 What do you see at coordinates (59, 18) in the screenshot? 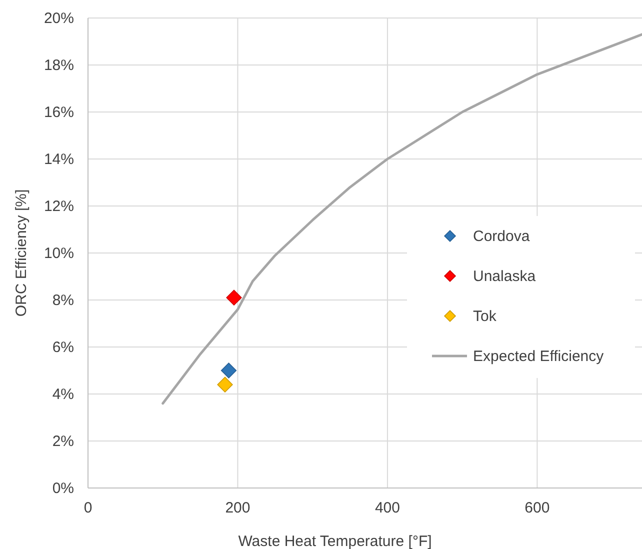
I see `y-tick-label: 20%` at bounding box center [59, 18].